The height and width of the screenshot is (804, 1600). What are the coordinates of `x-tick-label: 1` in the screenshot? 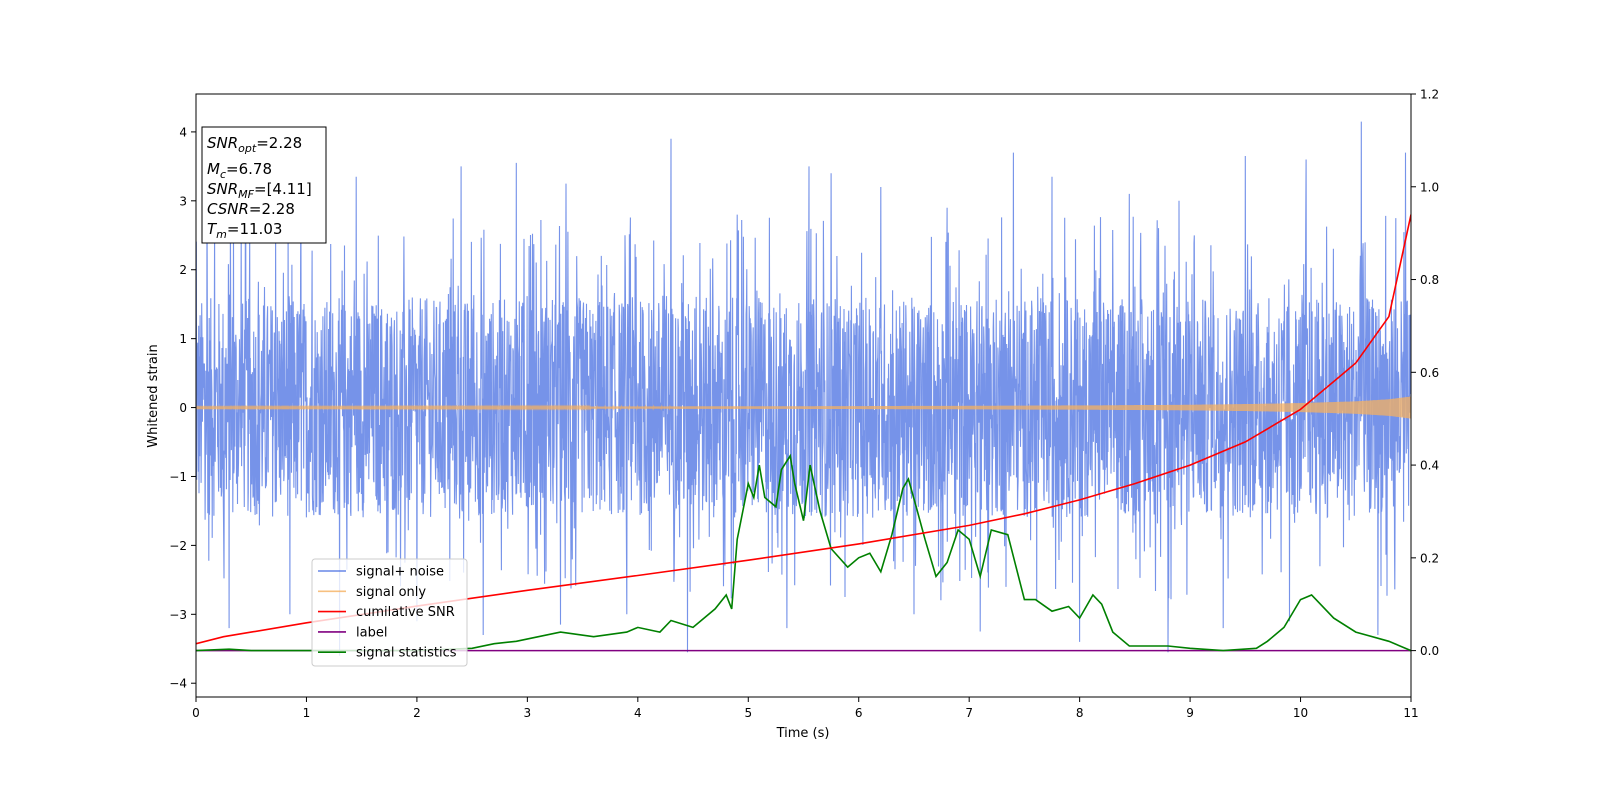 It's located at (307, 713).